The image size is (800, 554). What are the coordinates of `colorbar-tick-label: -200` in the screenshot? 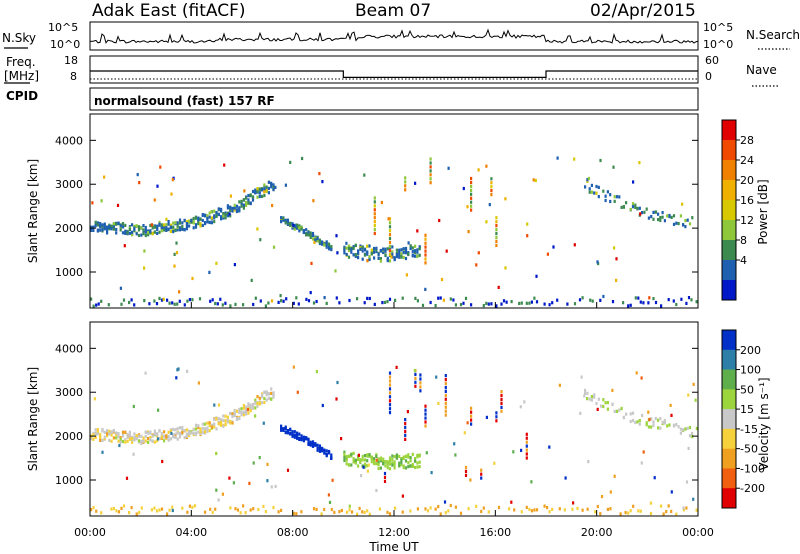 It's located at (752, 488).